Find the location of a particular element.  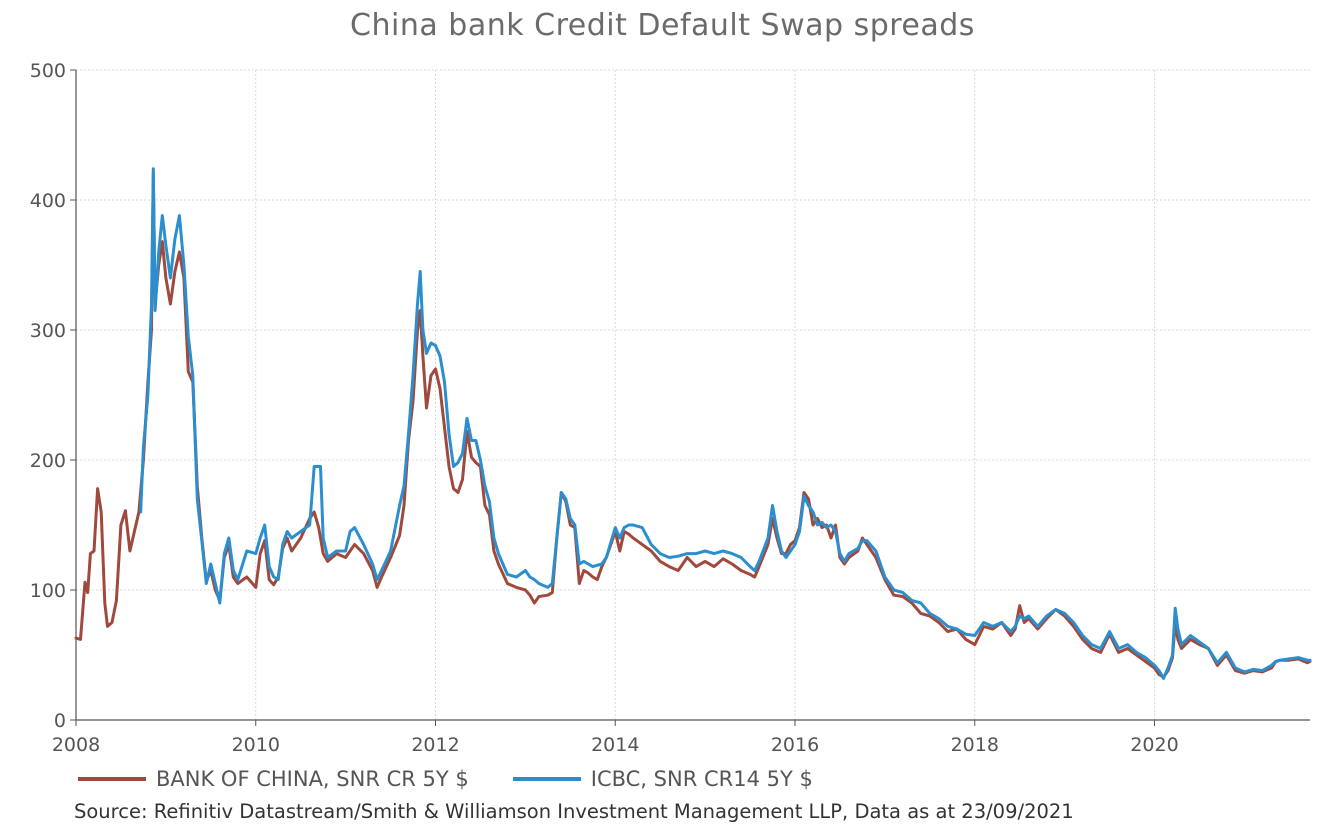

y-tick-label: 500 is located at coordinates (48, 71).